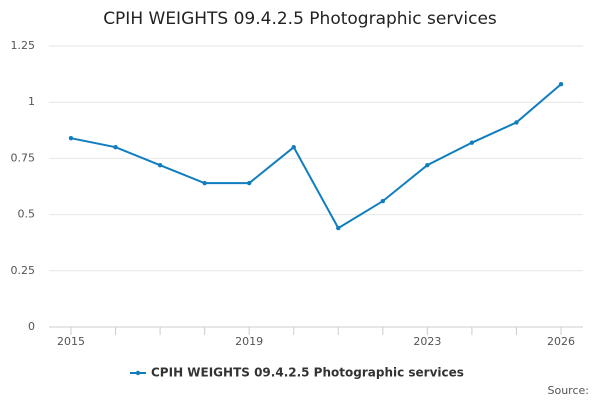 This screenshot has width=600, height=400. What do you see at coordinates (23, 157) in the screenshot?
I see `y-tick-label: 0.75` at bounding box center [23, 157].